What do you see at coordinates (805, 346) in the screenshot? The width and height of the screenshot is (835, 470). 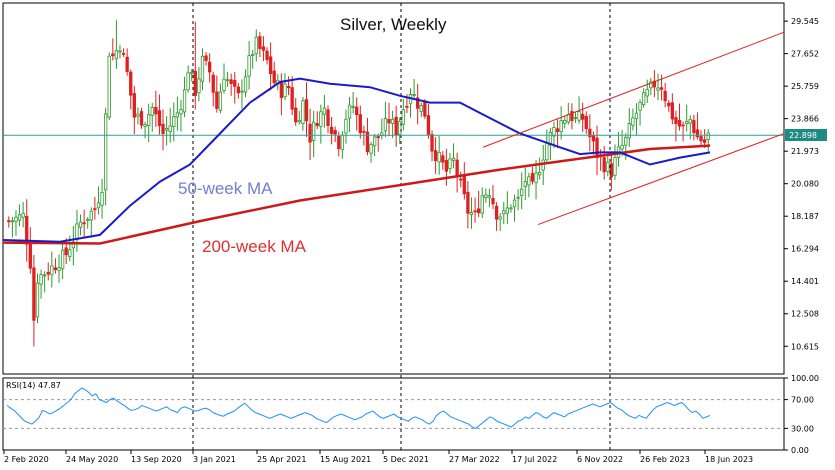 I see `y-tick-label: 10.615` at bounding box center [805, 346].